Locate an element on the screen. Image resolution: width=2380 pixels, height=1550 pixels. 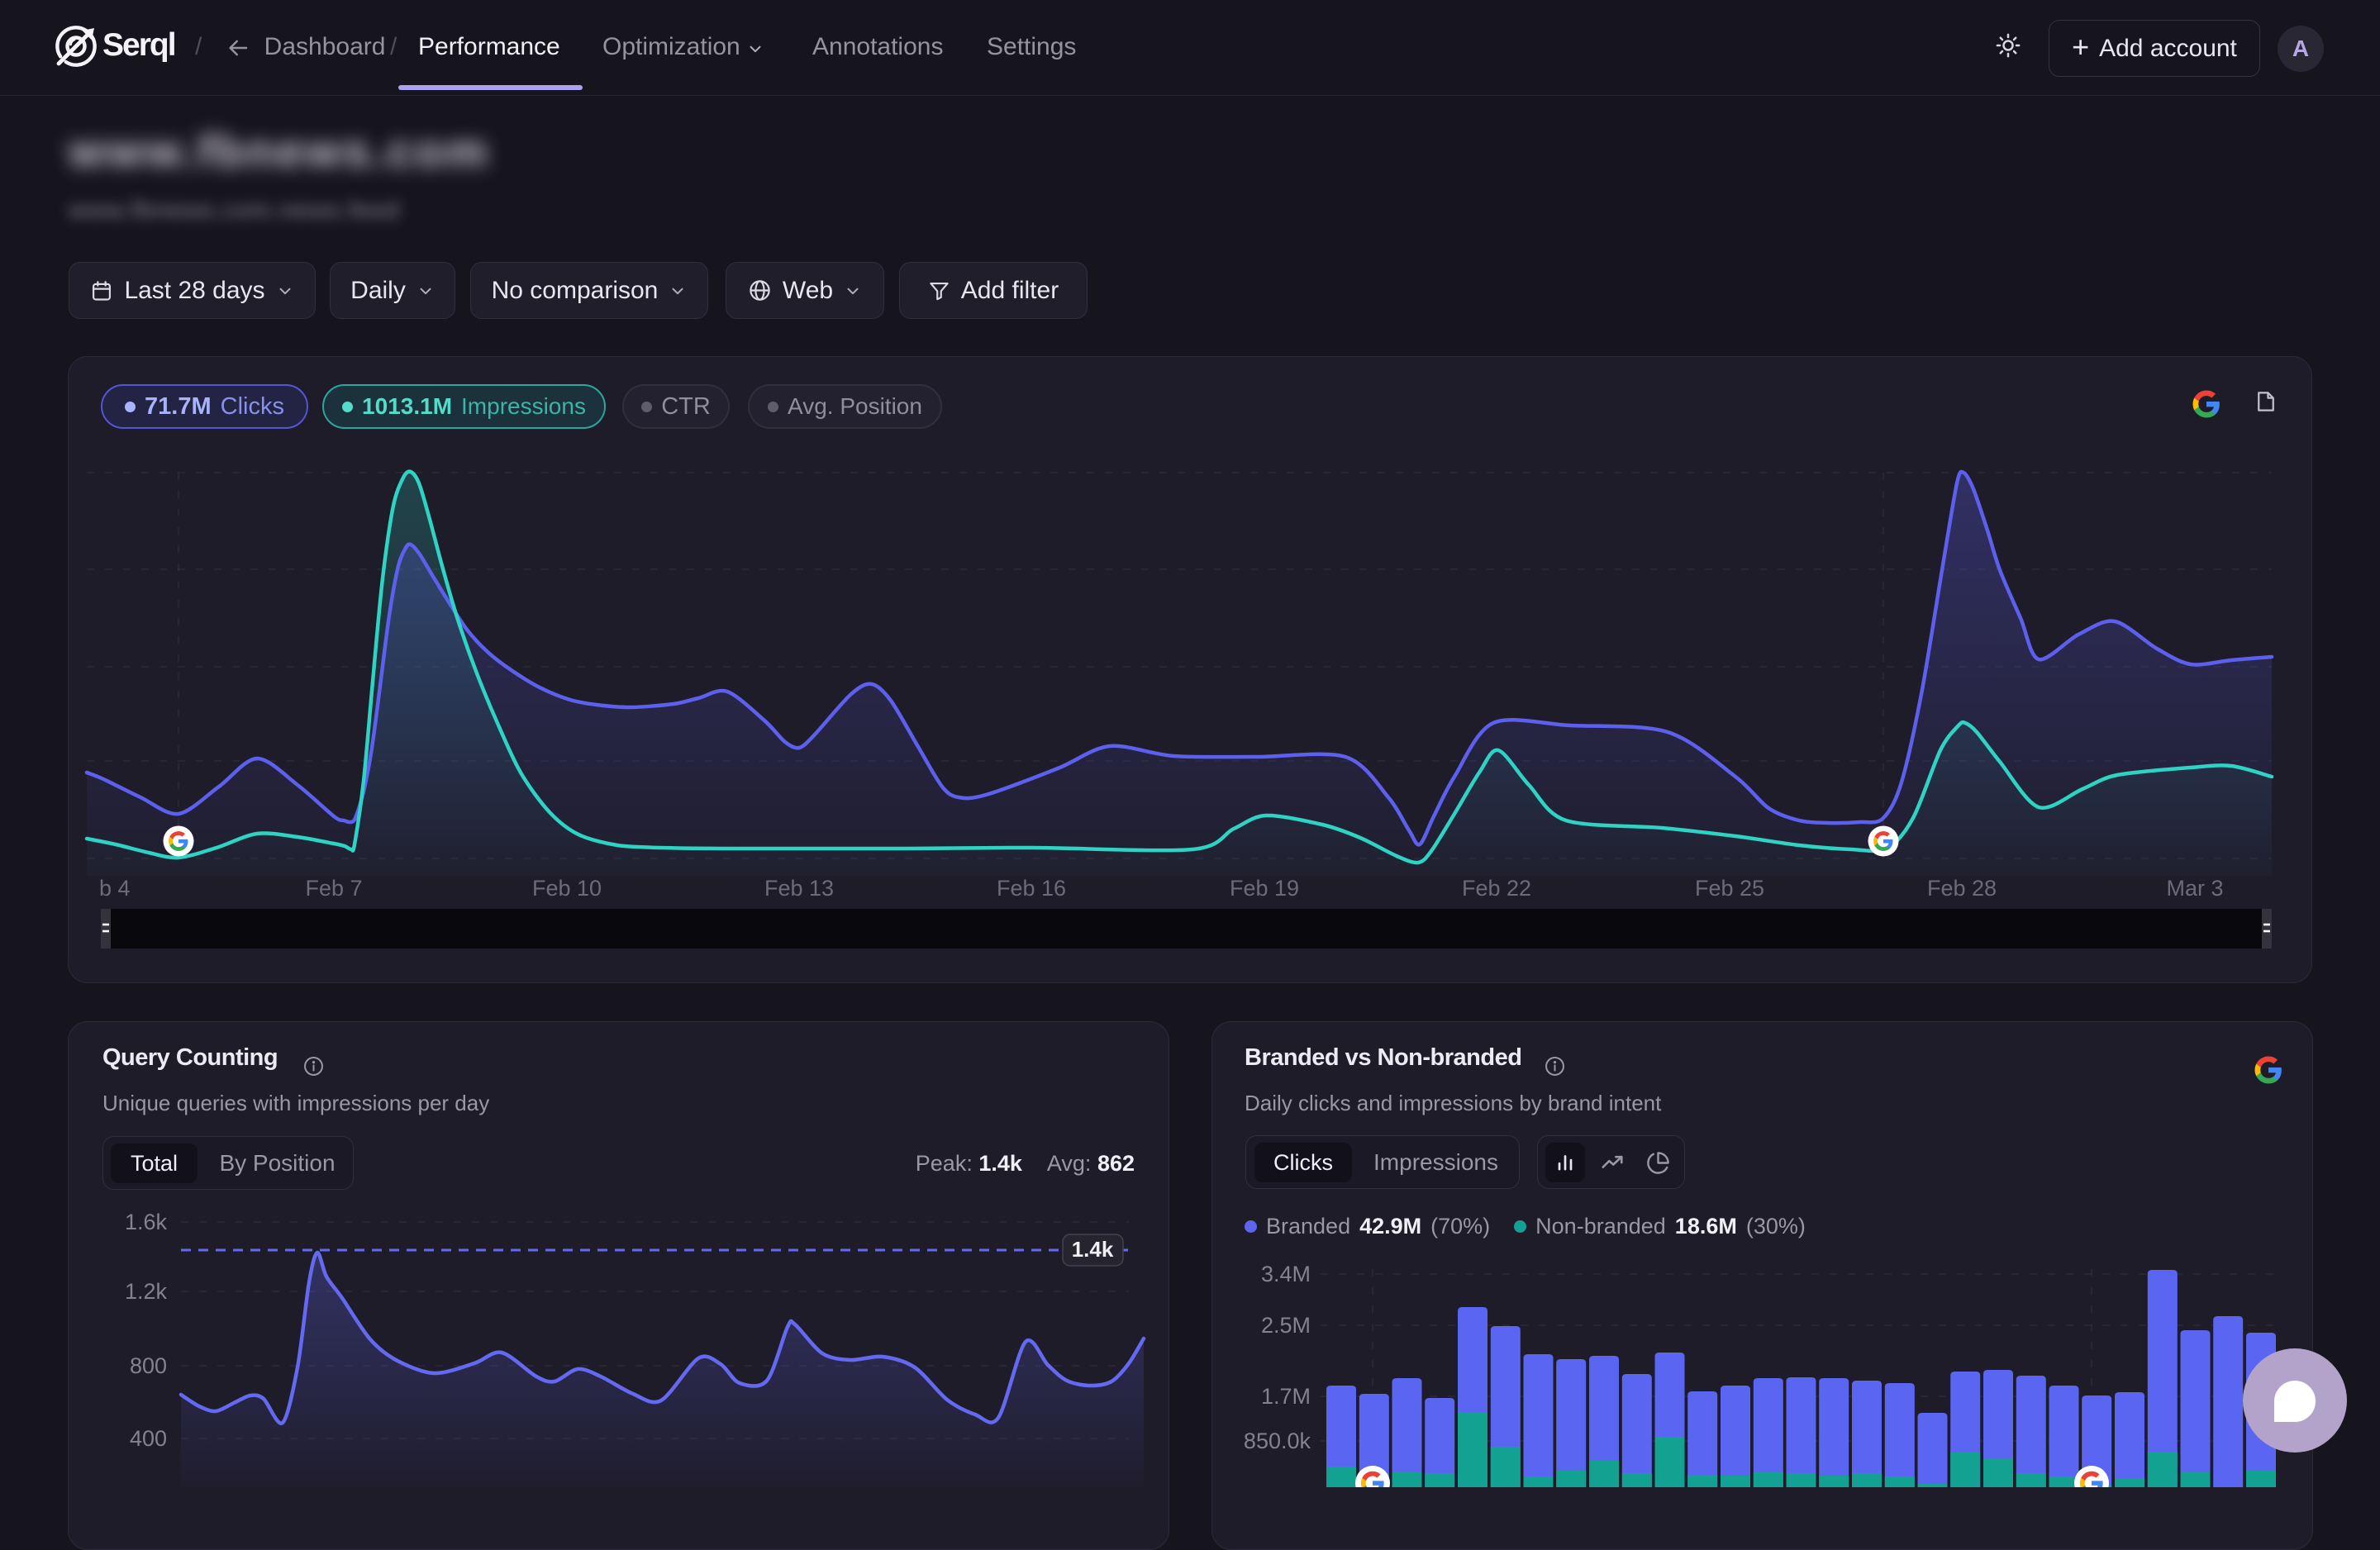
svg-text: 1.2k is located at coordinates (146, 1291).